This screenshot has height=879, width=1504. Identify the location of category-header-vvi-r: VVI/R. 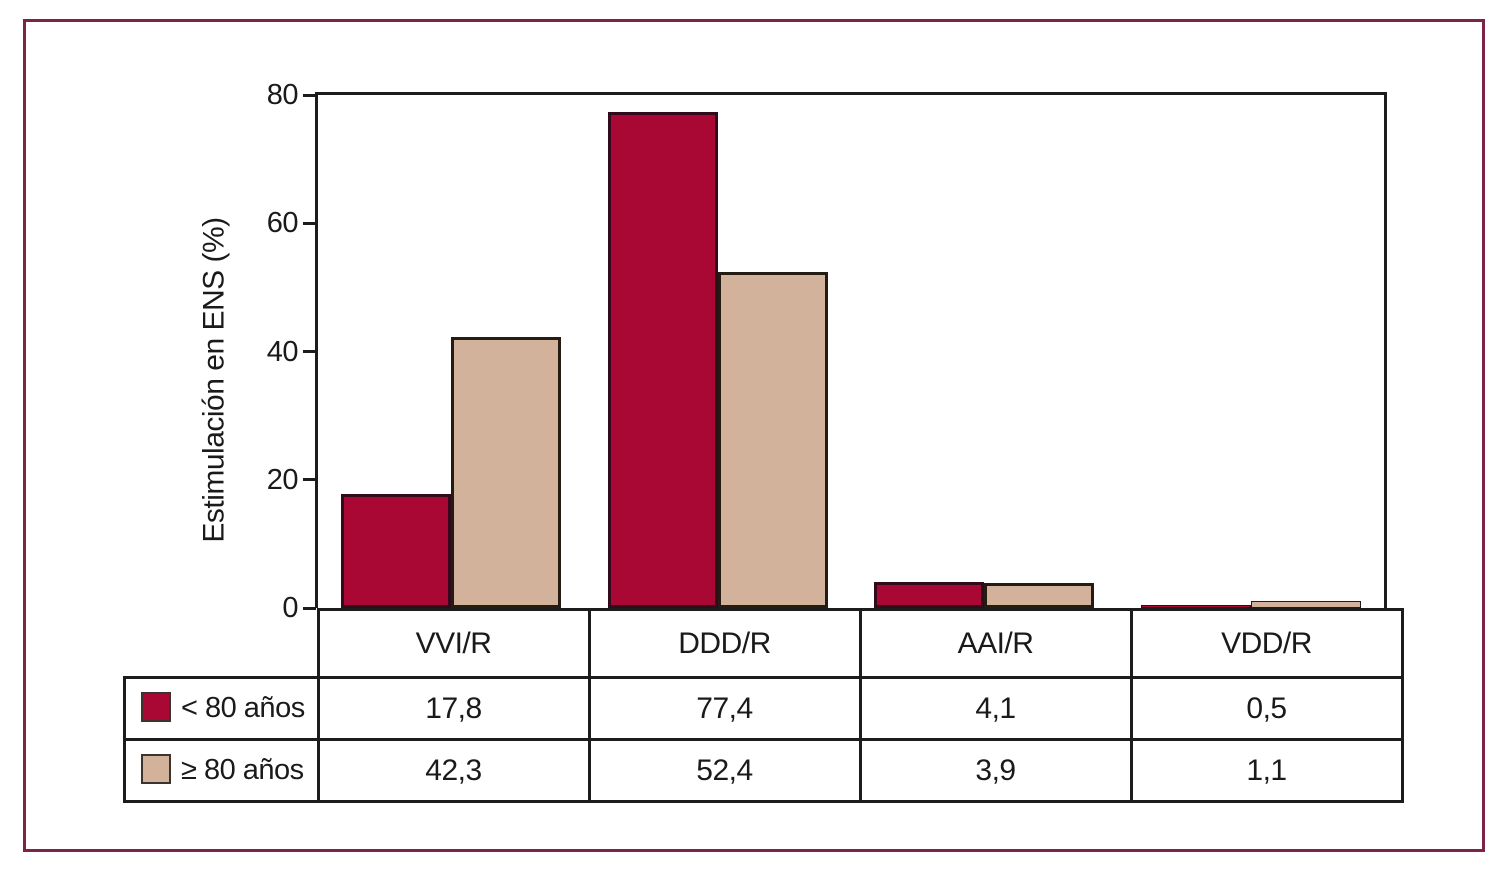
(453, 643).